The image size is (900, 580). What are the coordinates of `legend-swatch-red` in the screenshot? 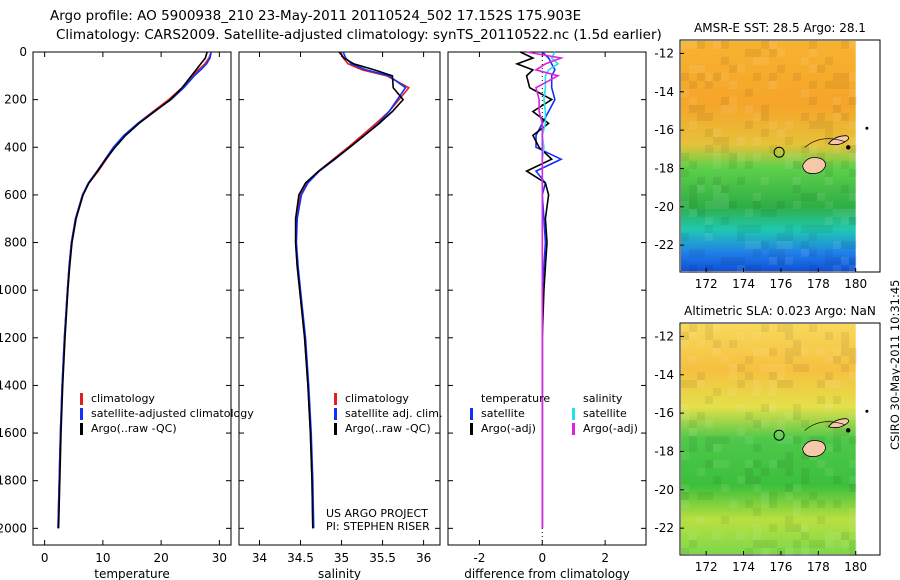 It's located at (81, 398).